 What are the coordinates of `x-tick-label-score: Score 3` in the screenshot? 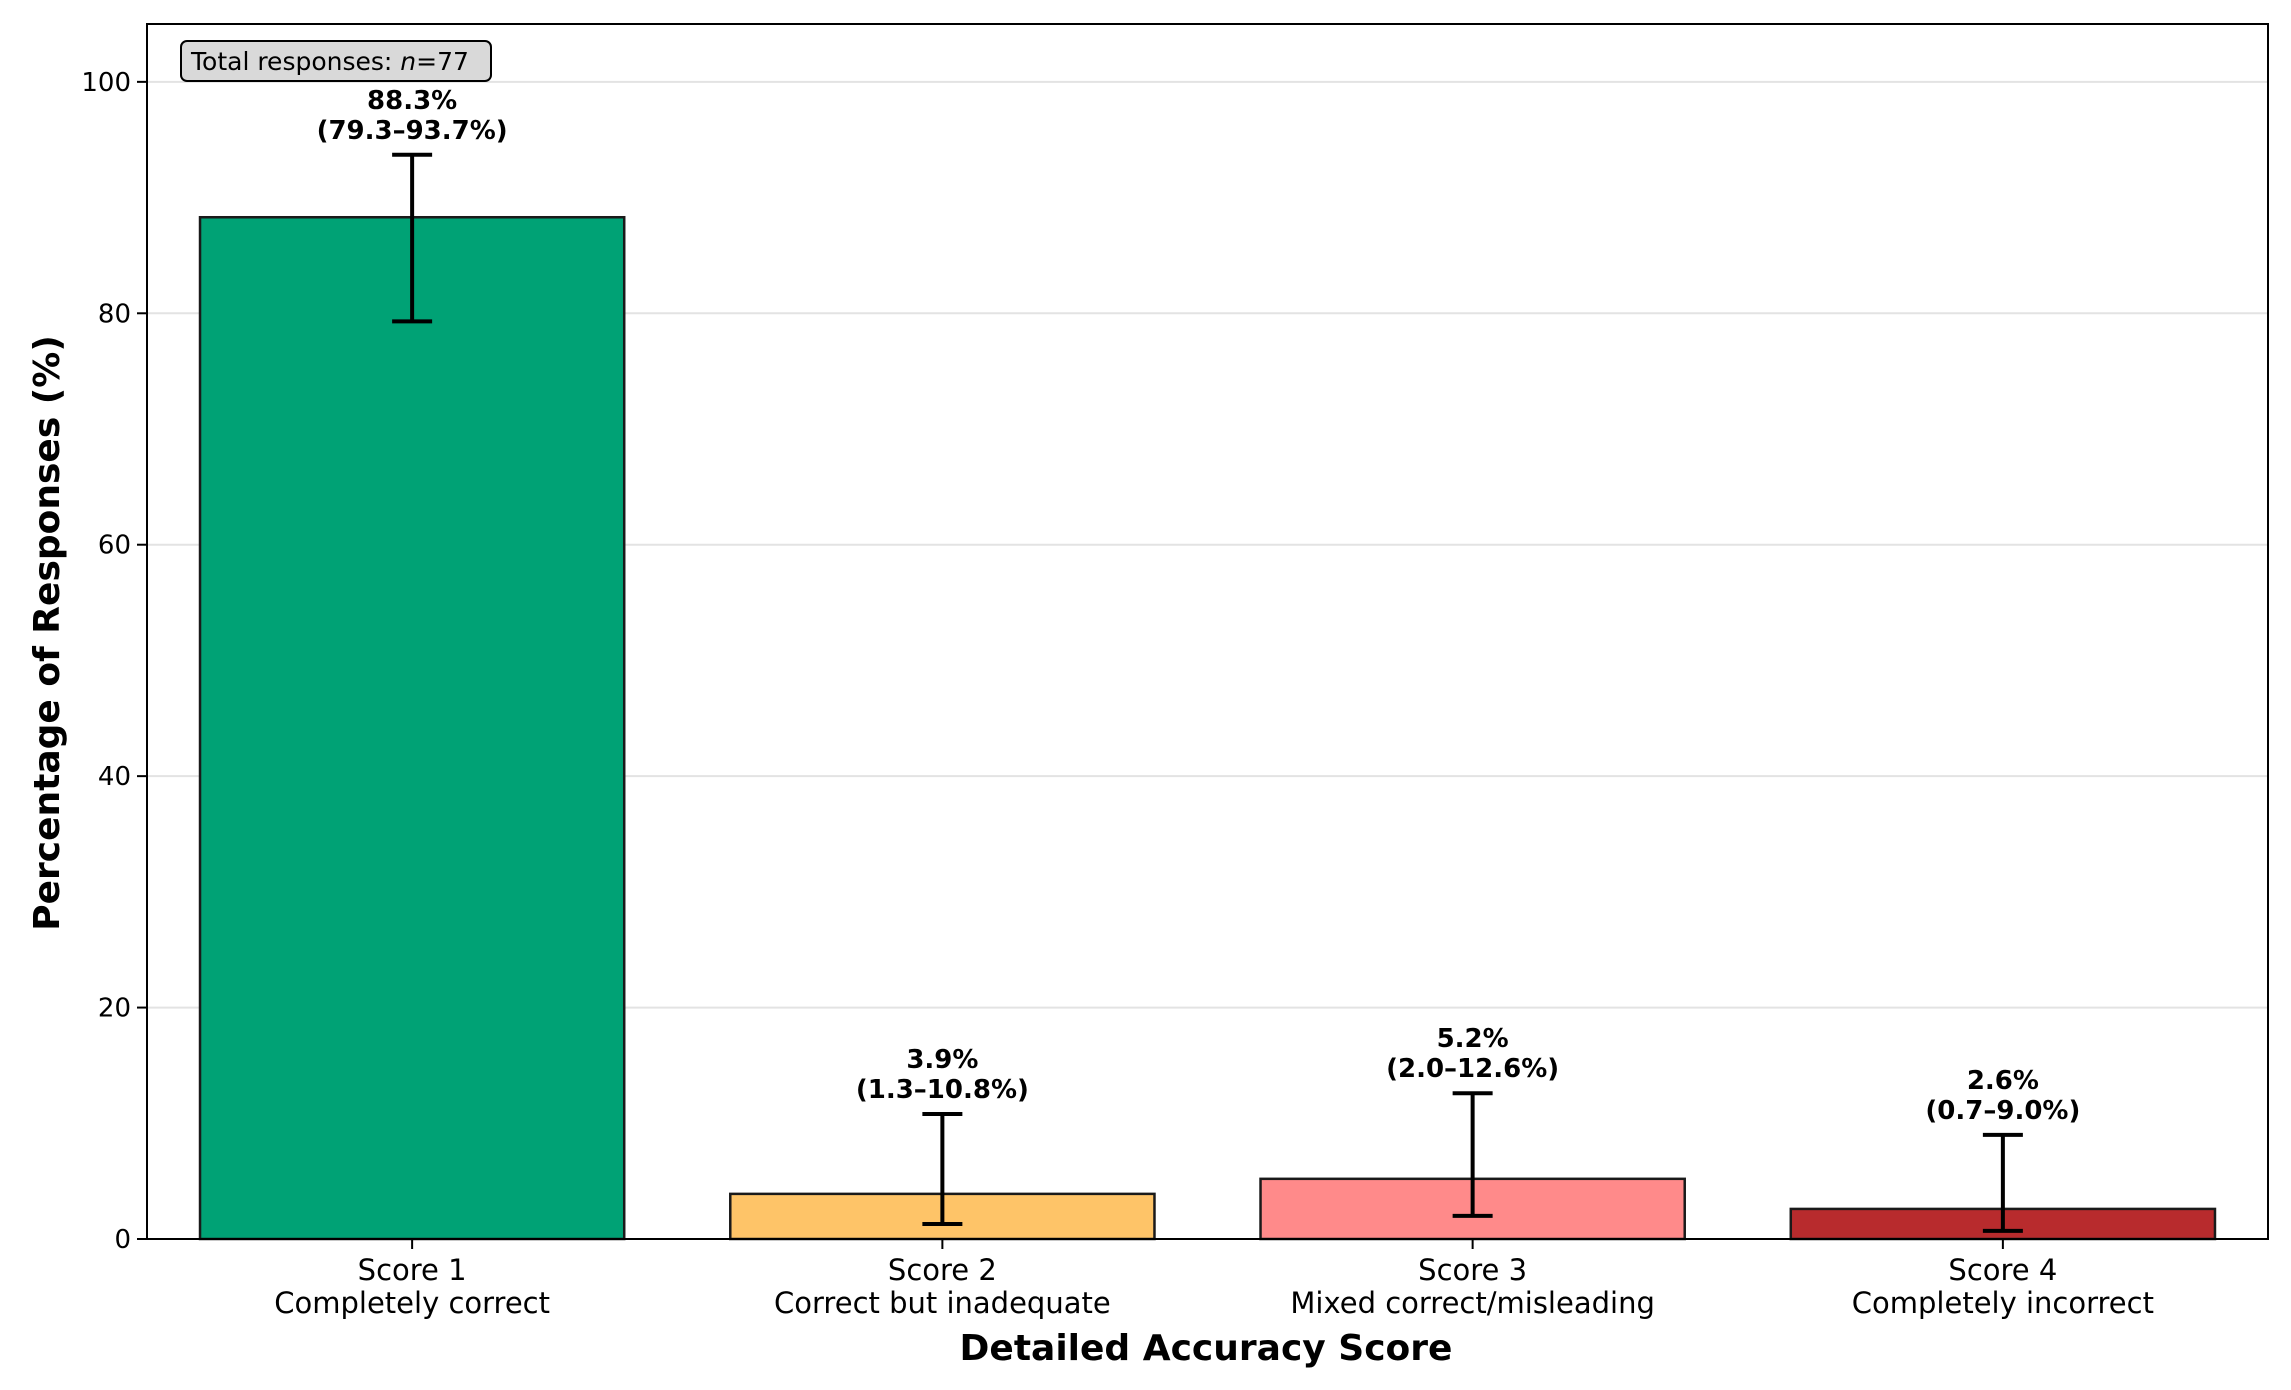 It's located at (1472, 1270).